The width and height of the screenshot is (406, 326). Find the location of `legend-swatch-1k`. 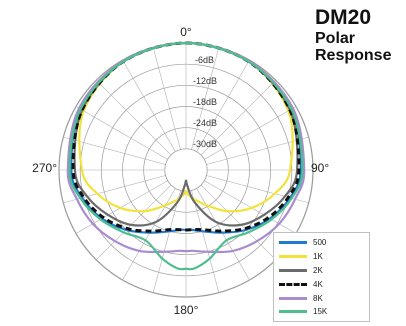

legend-swatch-1k is located at coordinates (293, 257).